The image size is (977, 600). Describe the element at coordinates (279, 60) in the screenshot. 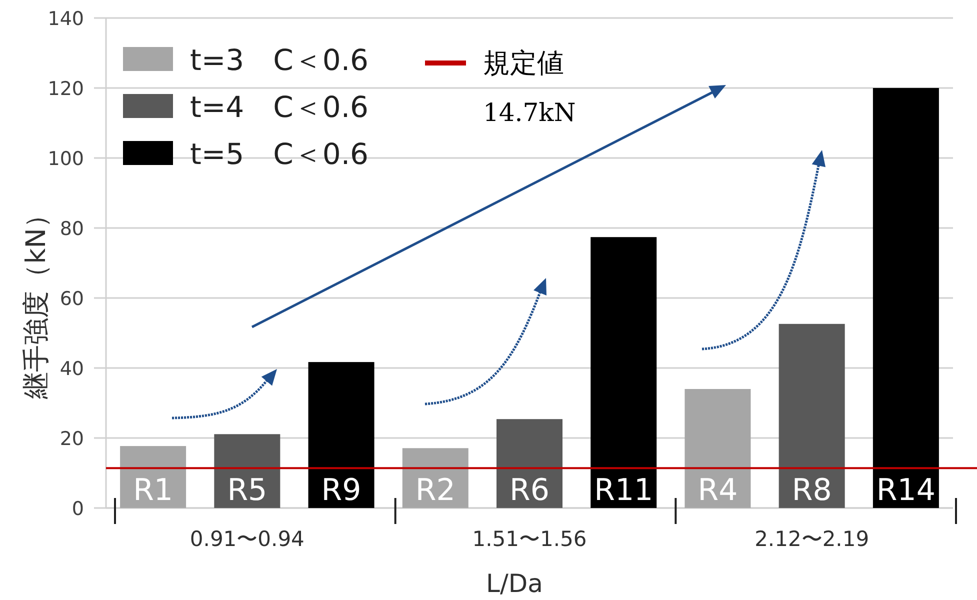

I see `legend-label: t=3 C＜0.6` at that location.